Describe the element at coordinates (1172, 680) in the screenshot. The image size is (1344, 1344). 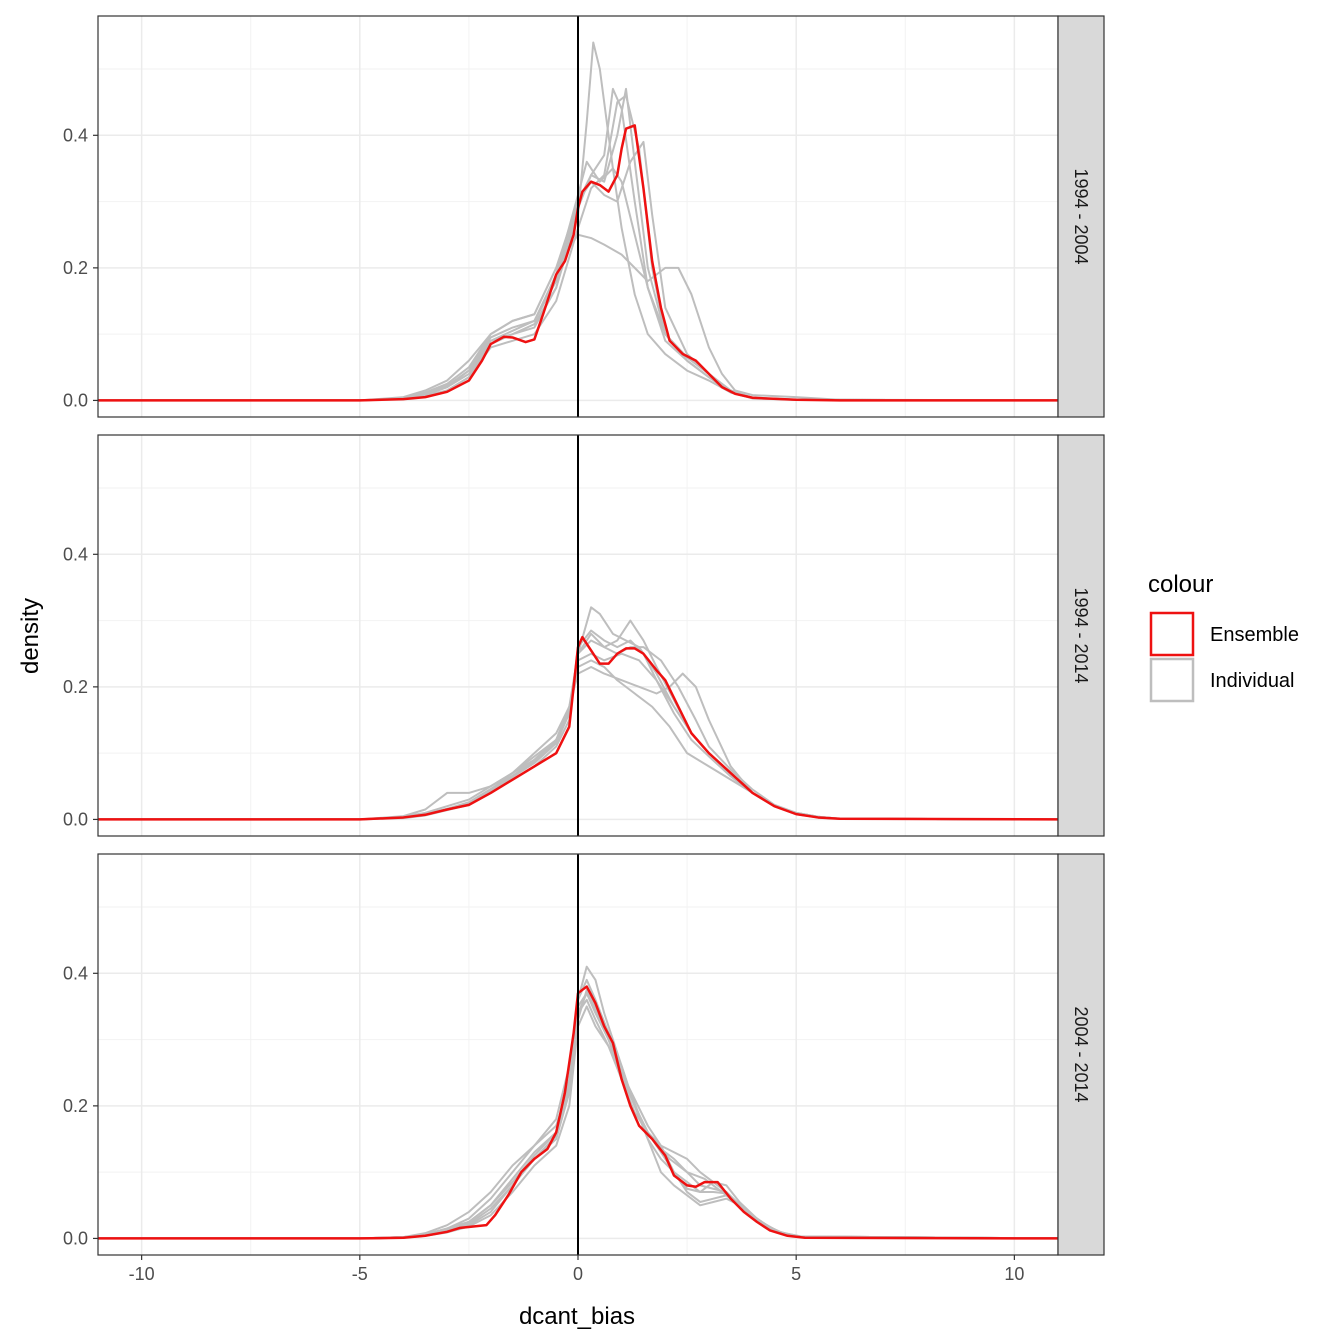
I see `legend-key-individual` at that location.